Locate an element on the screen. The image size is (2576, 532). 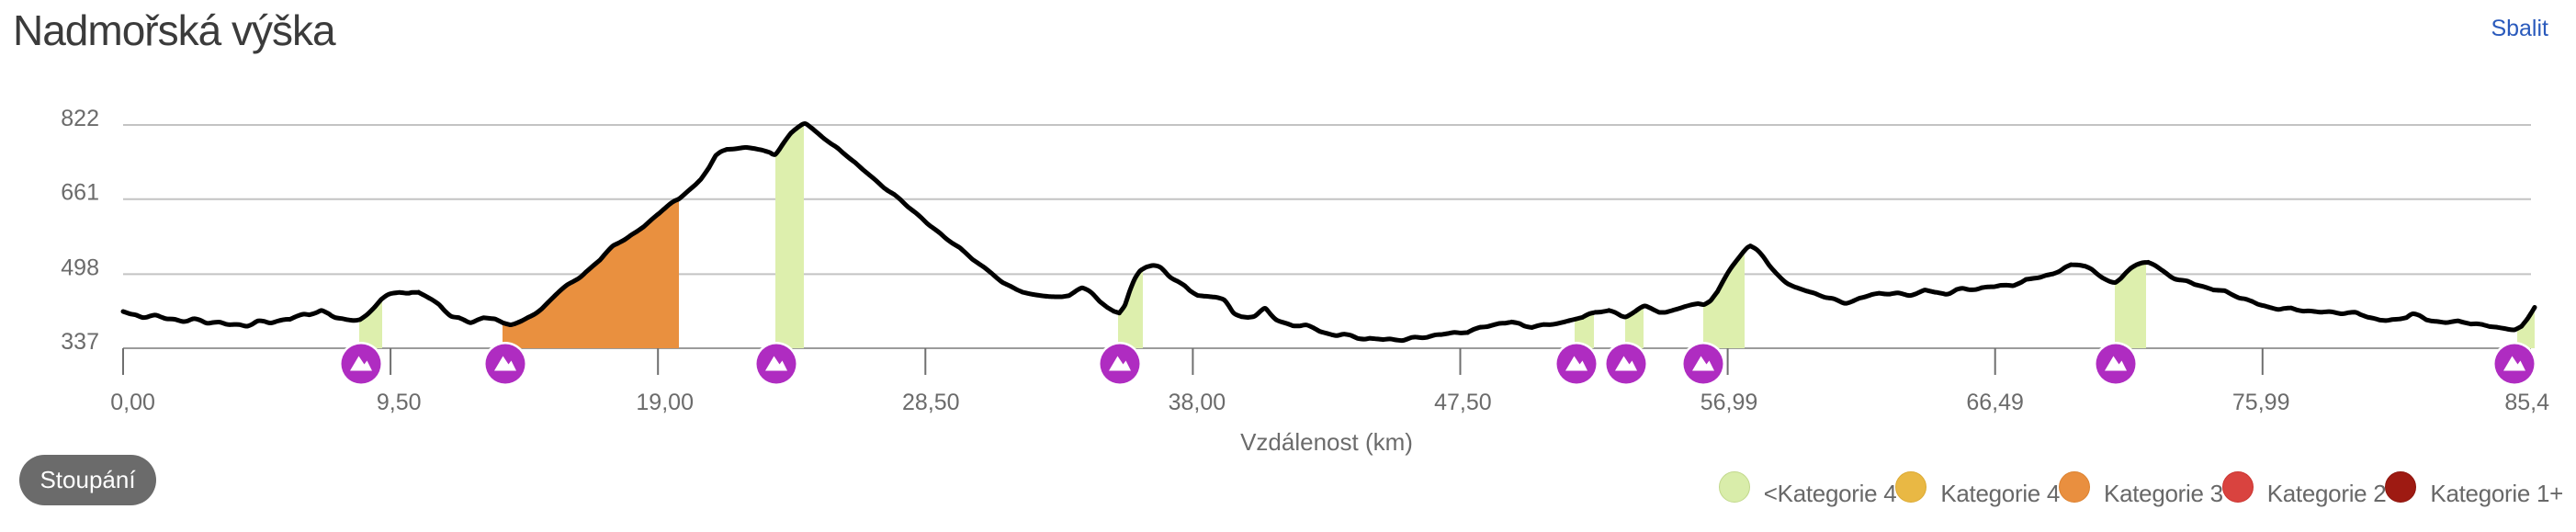
svg-text: 47,50 is located at coordinates (1463, 402).